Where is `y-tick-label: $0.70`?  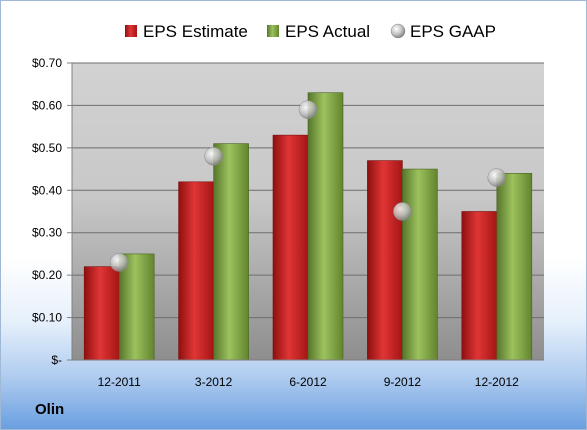
y-tick-label: $0.70 is located at coordinates (47, 63).